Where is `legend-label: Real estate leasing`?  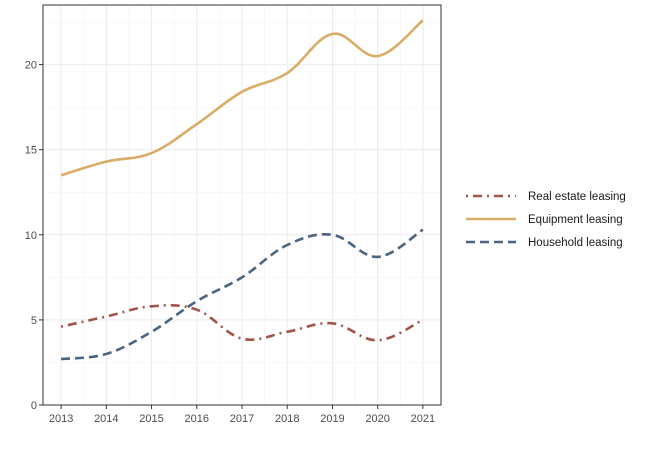
legend-label: Real estate leasing is located at coordinates (577, 197).